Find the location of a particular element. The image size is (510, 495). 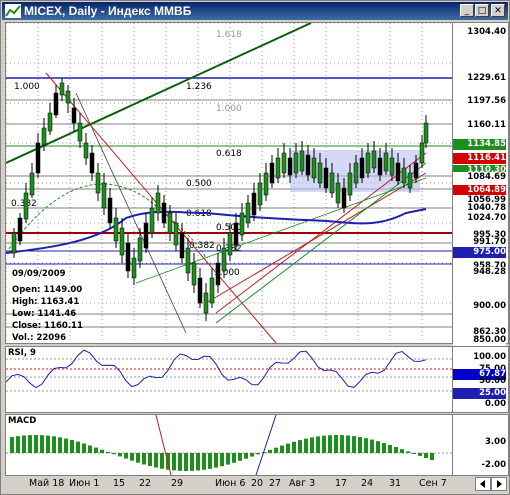

info-volume: Vol.: 22096 is located at coordinates (39, 338).